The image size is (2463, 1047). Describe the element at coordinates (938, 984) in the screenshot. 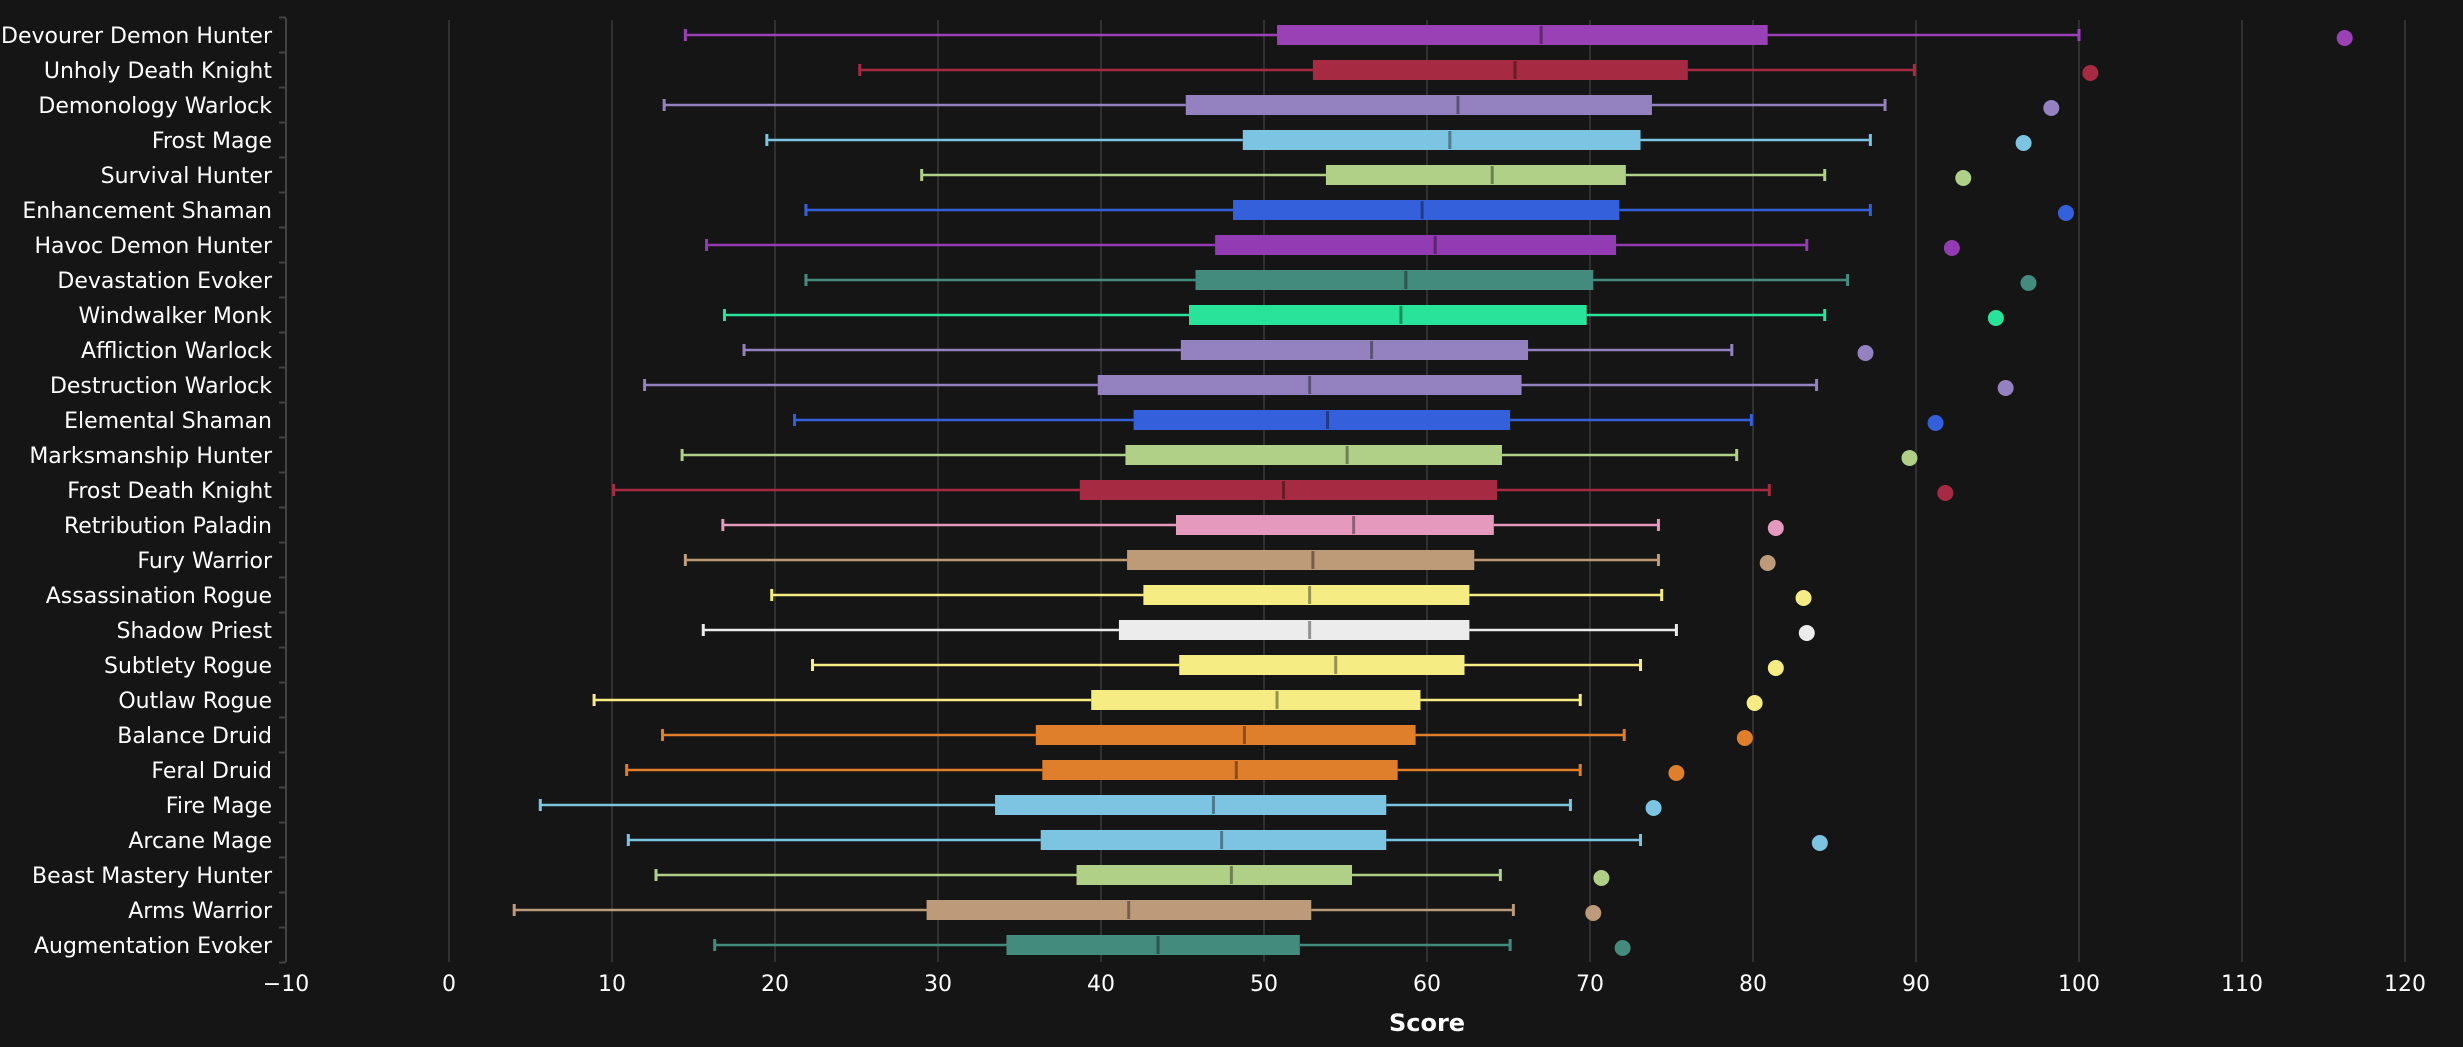

I see `x-tick-label: 30` at that location.